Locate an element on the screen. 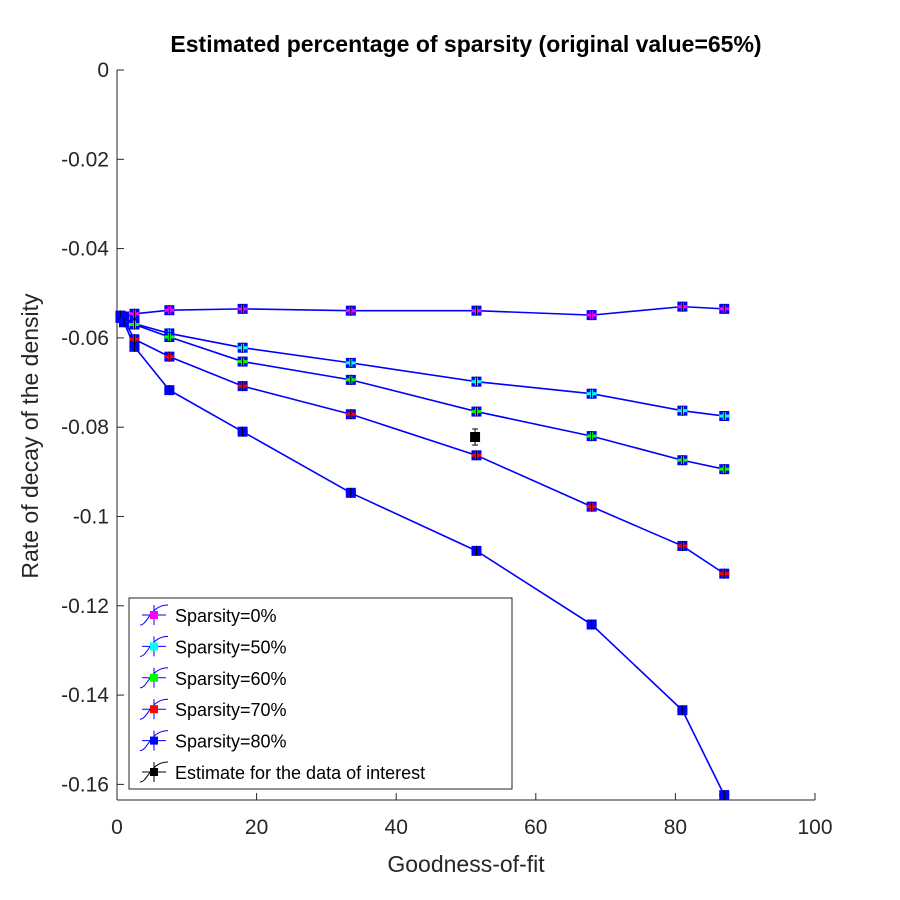 The width and height of the screenshot is (900, 900). y-tick-label: -0.06 is located at coordinates (85, 338).